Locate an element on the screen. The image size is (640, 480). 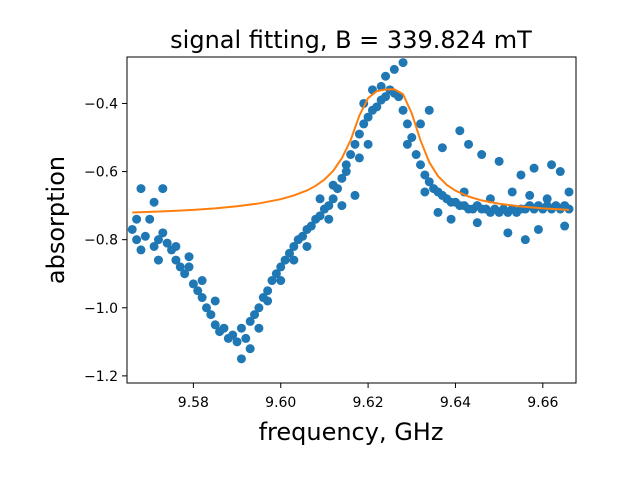
y-tick-label: −0.8 is located at coordinates (101, 241).